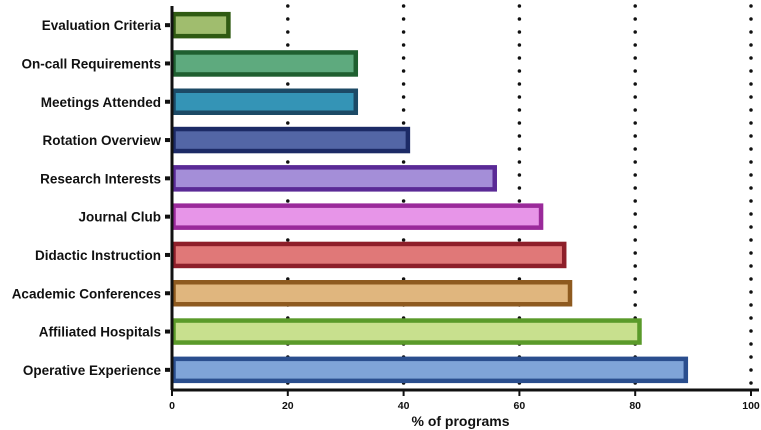 Image resolution: width=761 pixels, height=430 pixels. I want to click on bar-academic-conferences, so click(372, 293).